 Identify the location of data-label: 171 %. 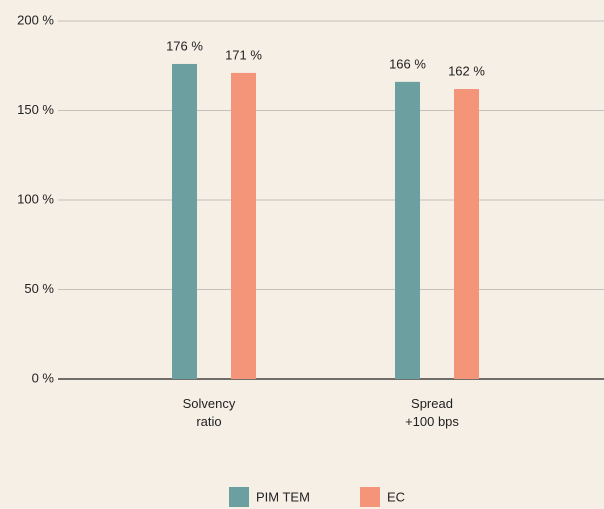
(243, 54).